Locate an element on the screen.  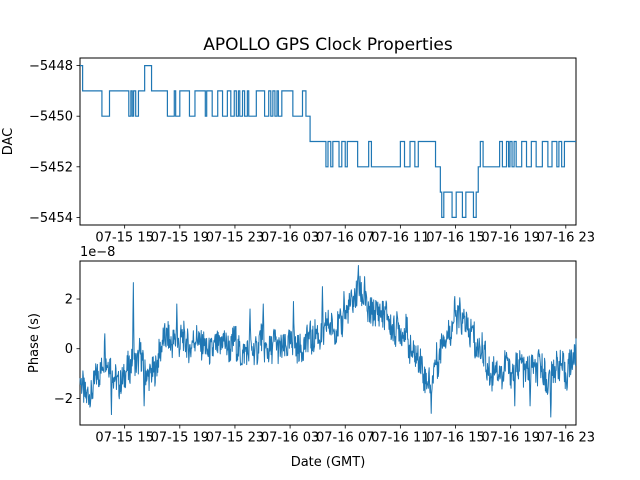
y-tick-label: 2 is located at coordinates (69, 300).